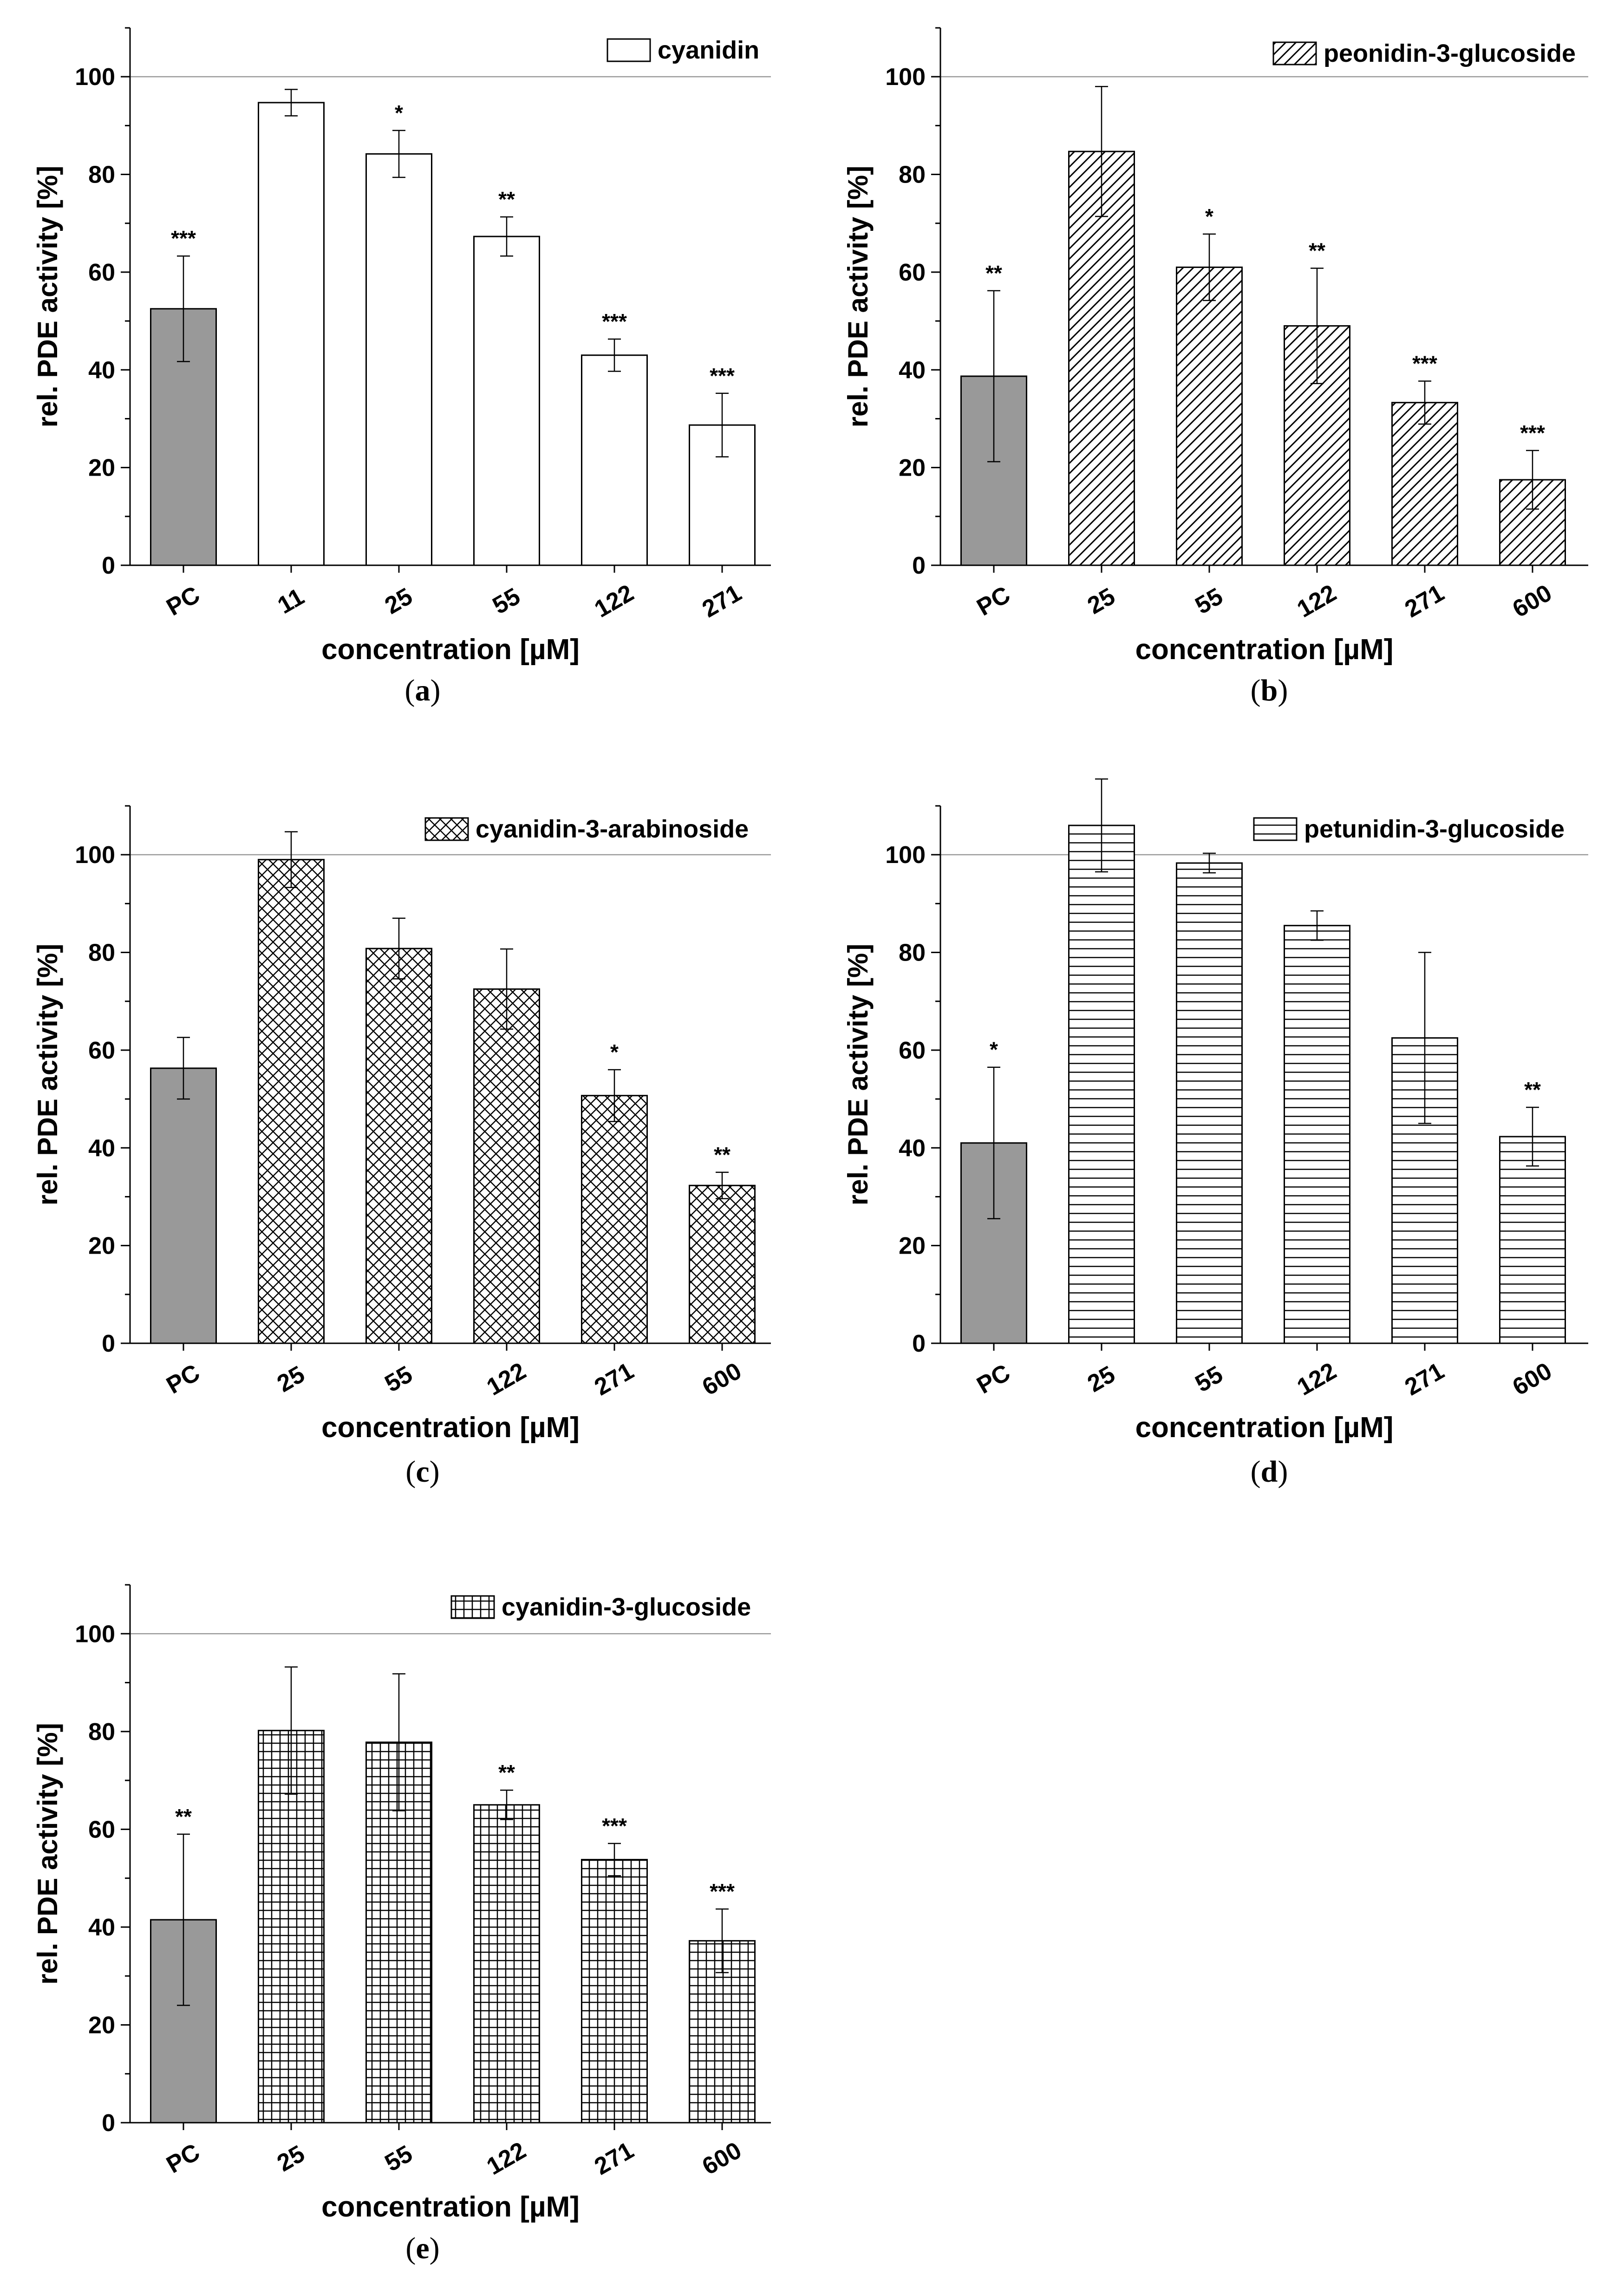 The height and width of the screenshot is (2282, 1624). Describe the element at coordinates (709, 50) in the screenshot. I see `legend-label: cyanidin` at that location.